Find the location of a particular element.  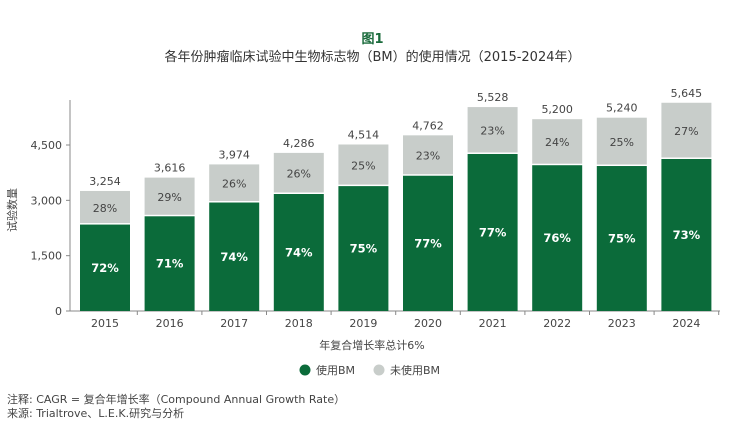

y-tick-label: 4,500 is located at coordinates (47, 145).